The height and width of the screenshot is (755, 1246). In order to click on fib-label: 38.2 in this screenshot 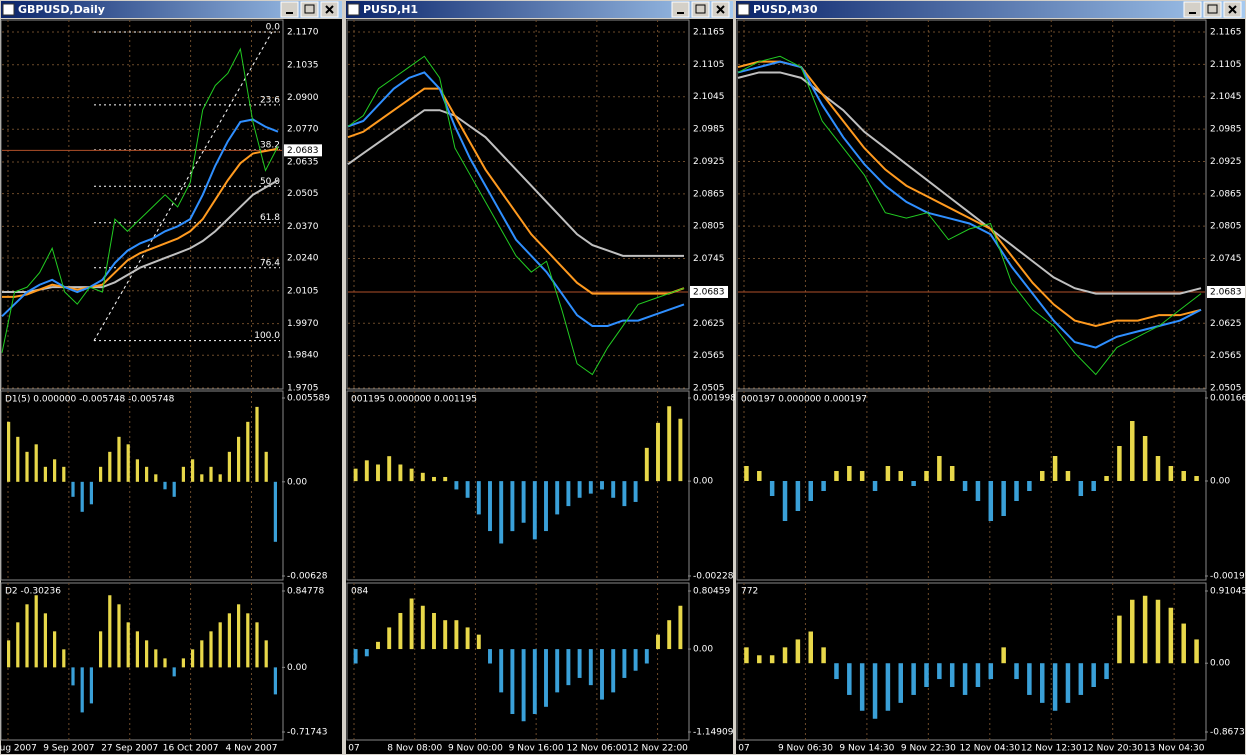, I will do `click(270, 145)`.